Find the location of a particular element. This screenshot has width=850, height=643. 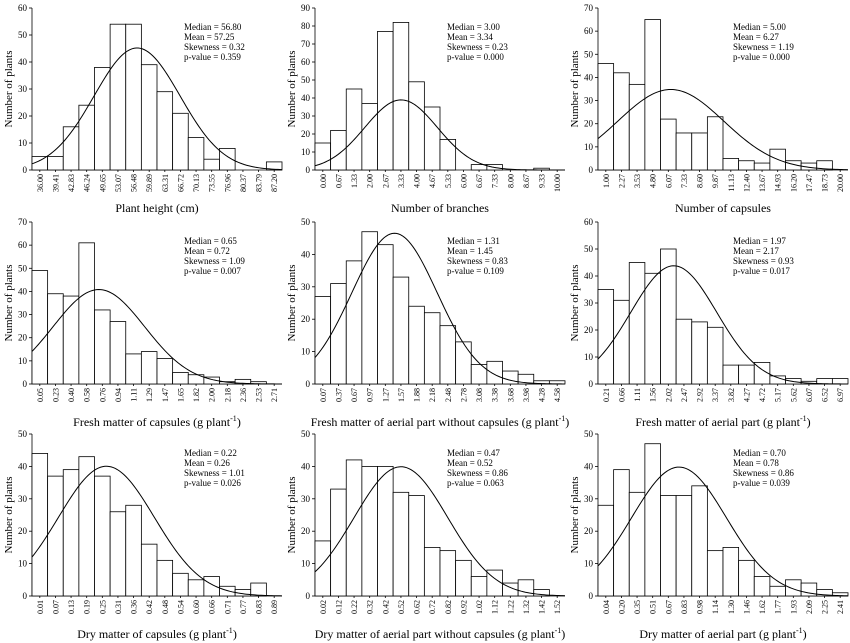

x-tick-label: 1.93 is located at coordinates (793, 607).